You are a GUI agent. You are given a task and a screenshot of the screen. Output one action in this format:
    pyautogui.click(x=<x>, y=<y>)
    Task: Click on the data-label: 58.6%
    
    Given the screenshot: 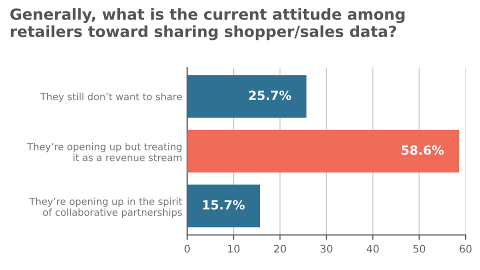 What is the action you would take?
    pyautogui.click(x=423, y=150)
    